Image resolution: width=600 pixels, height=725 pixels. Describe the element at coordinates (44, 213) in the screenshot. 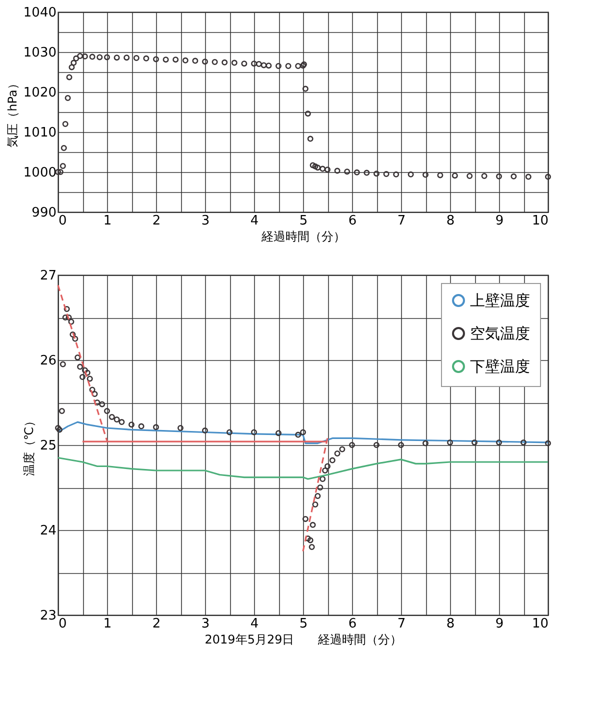

I see `y-tick-label: 990` at that location.